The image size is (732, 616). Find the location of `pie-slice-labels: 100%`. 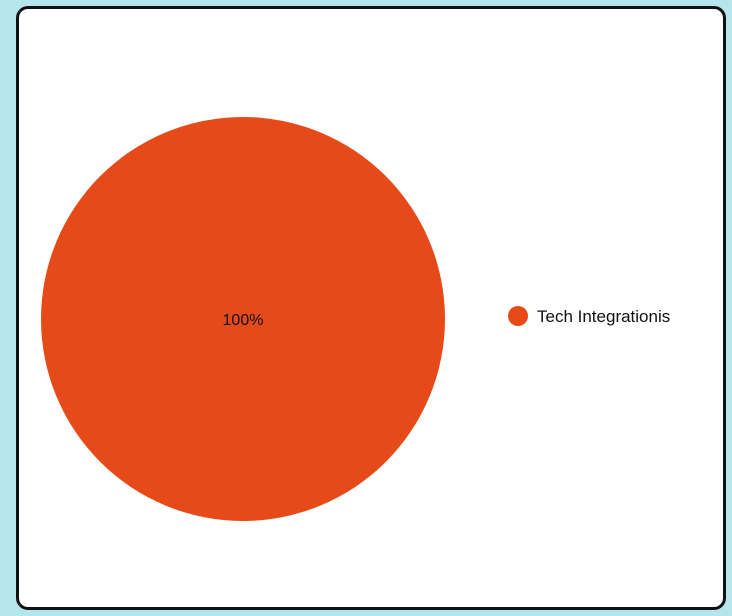

pie-slice-labels: 100% is located at coordinates (243, 320).